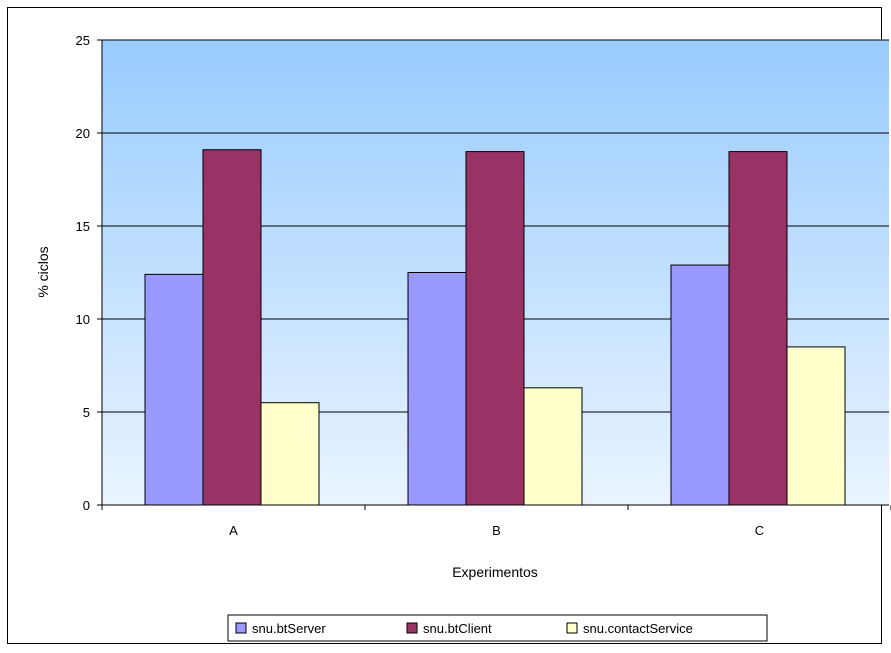  I want to click on bar-snu.contactService-C, so click(816, 426).